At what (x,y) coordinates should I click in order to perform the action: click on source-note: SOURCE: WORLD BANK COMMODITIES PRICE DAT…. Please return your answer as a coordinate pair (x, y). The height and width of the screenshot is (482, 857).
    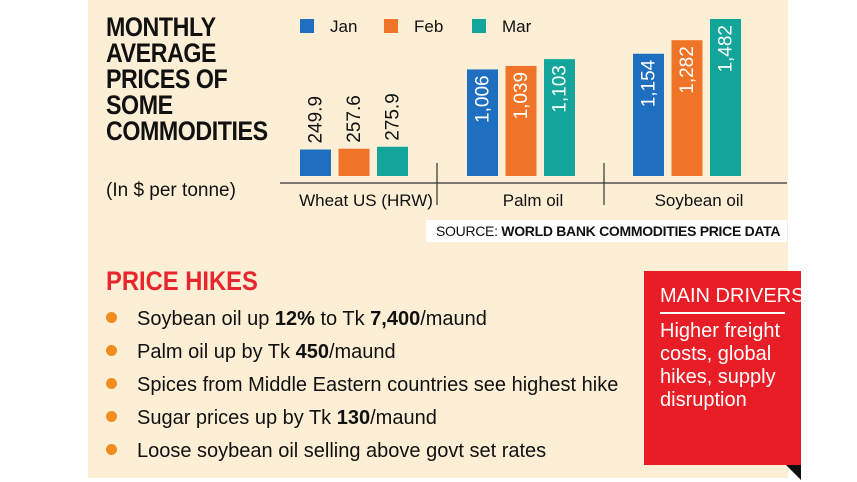
    Looking at the image, I should click on (606, 231).